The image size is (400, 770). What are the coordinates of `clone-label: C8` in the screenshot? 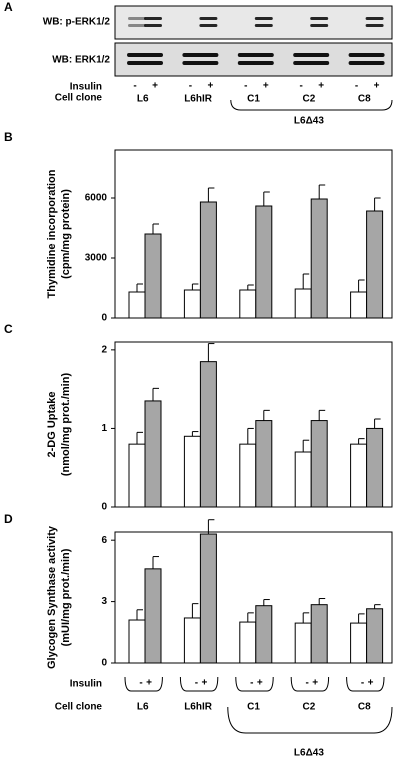 It's located at (364, 99).